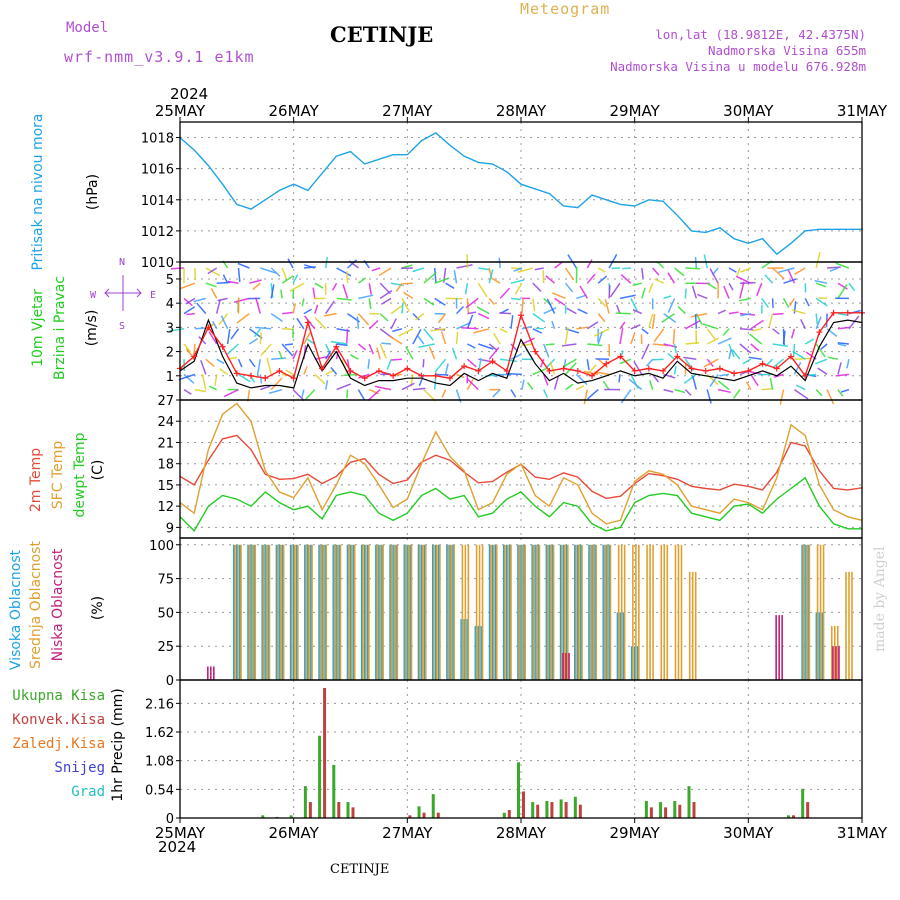 This screenshot has height=900, width=900. Describe the element at coordinates (157, 232) in the screenshot. I see `y-tick-label: 1012` at that location.